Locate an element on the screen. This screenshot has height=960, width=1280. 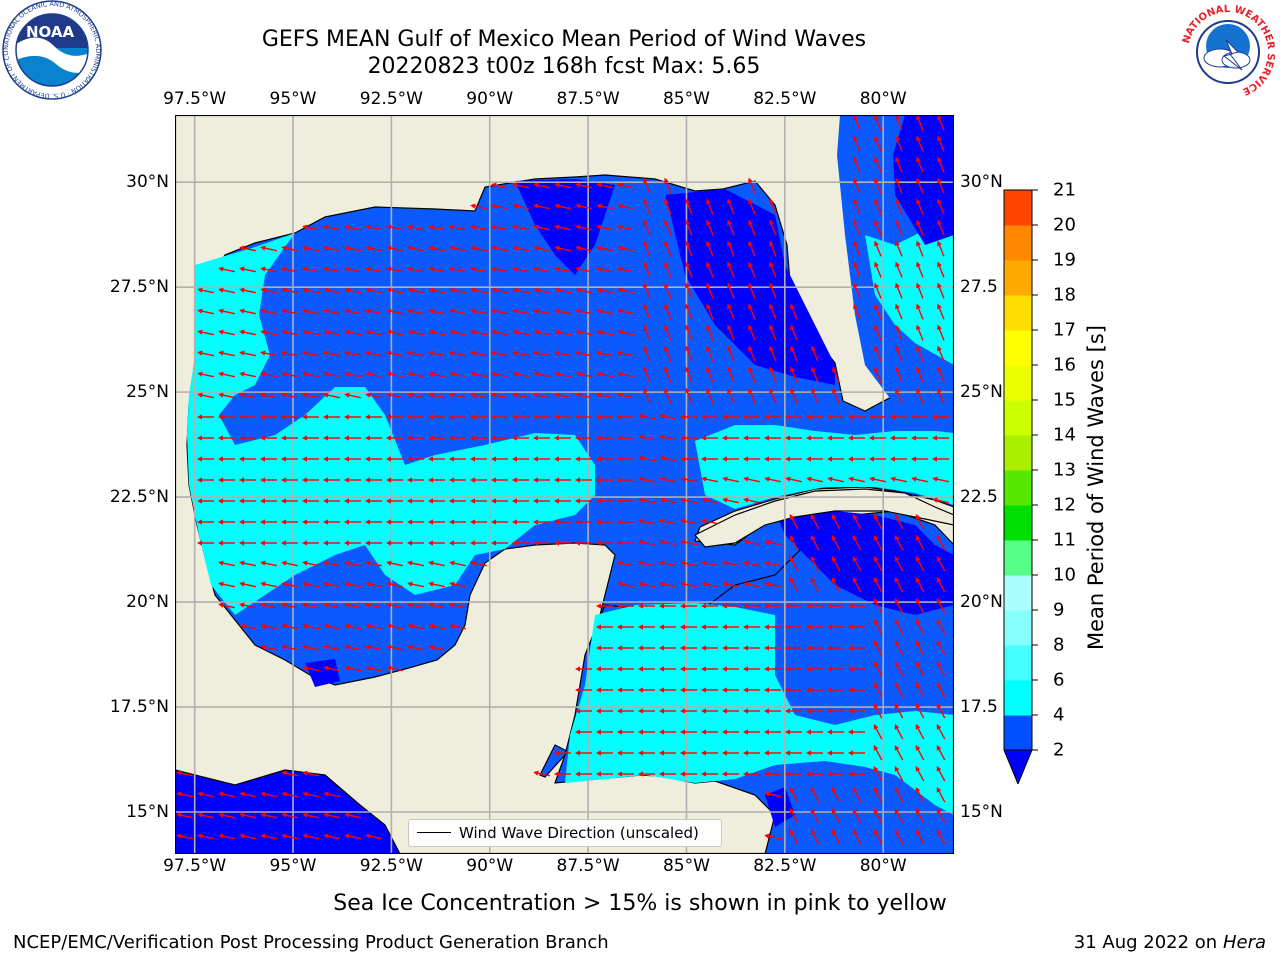
lon-label-bottom-2: 92.5°W is located at coordinates (391, 866).